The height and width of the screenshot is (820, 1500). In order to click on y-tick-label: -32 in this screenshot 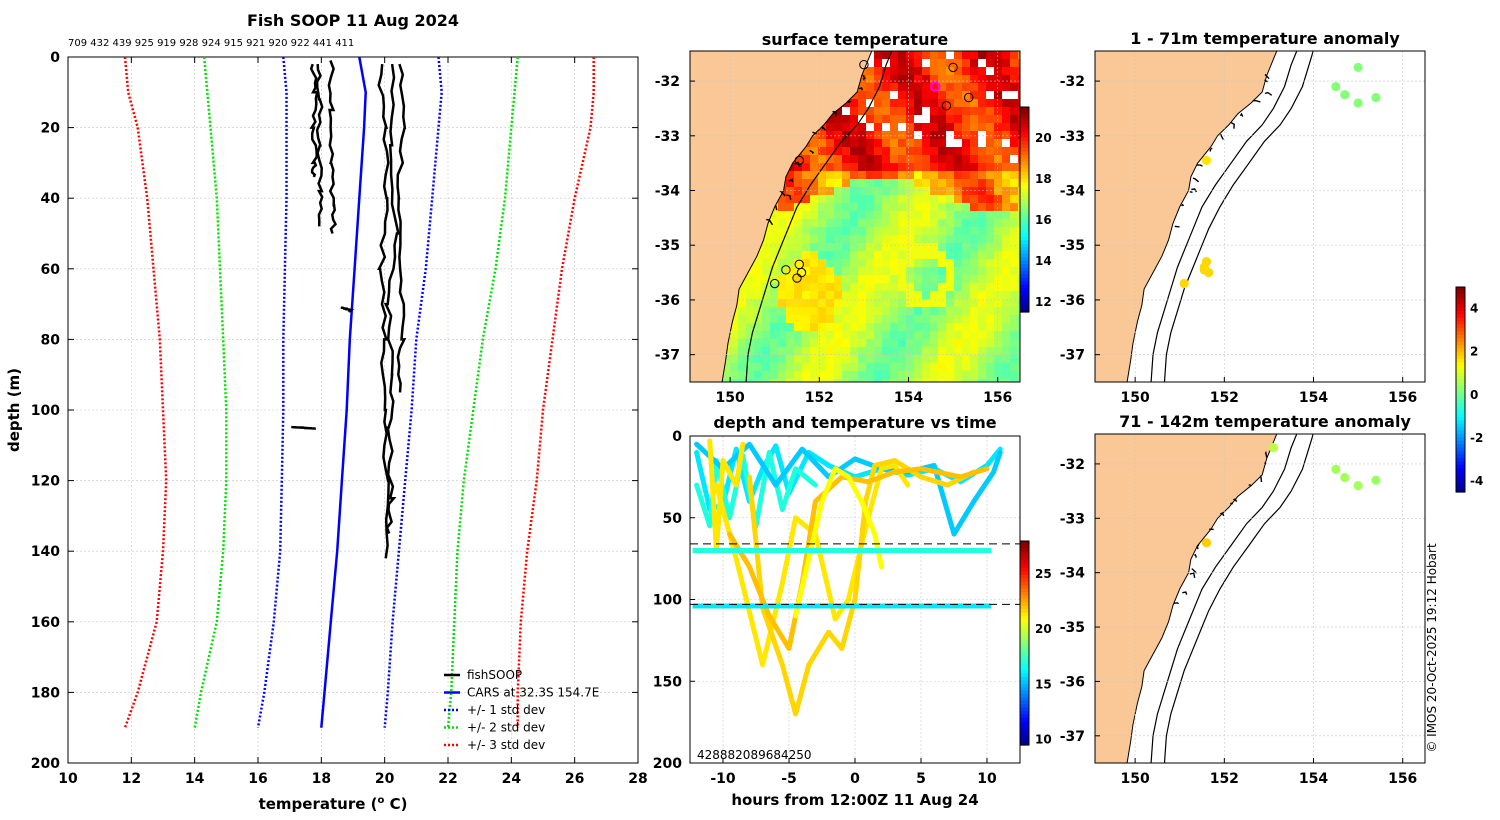, I will do `click(667, 82)`.